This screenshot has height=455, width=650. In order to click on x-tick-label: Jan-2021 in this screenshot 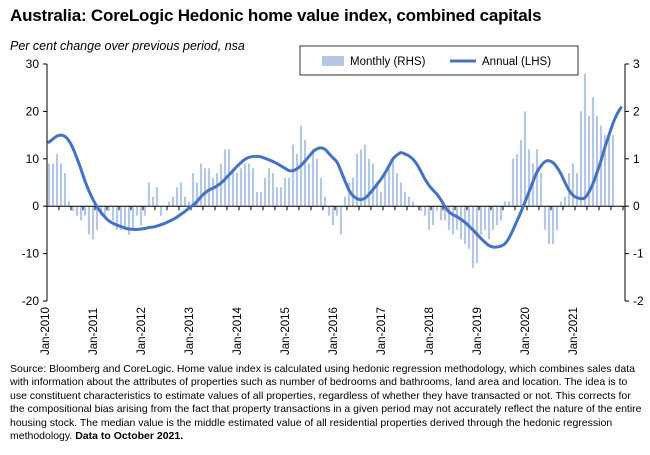, I will do `click(574, 331)`.